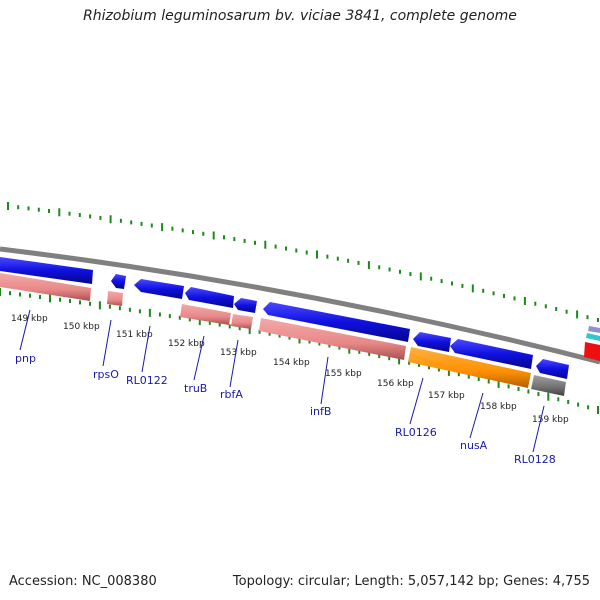  Describe the element at coordinates (29, 319) in the screenshot. I see `tick-label-149: 149 kbp` at that location.